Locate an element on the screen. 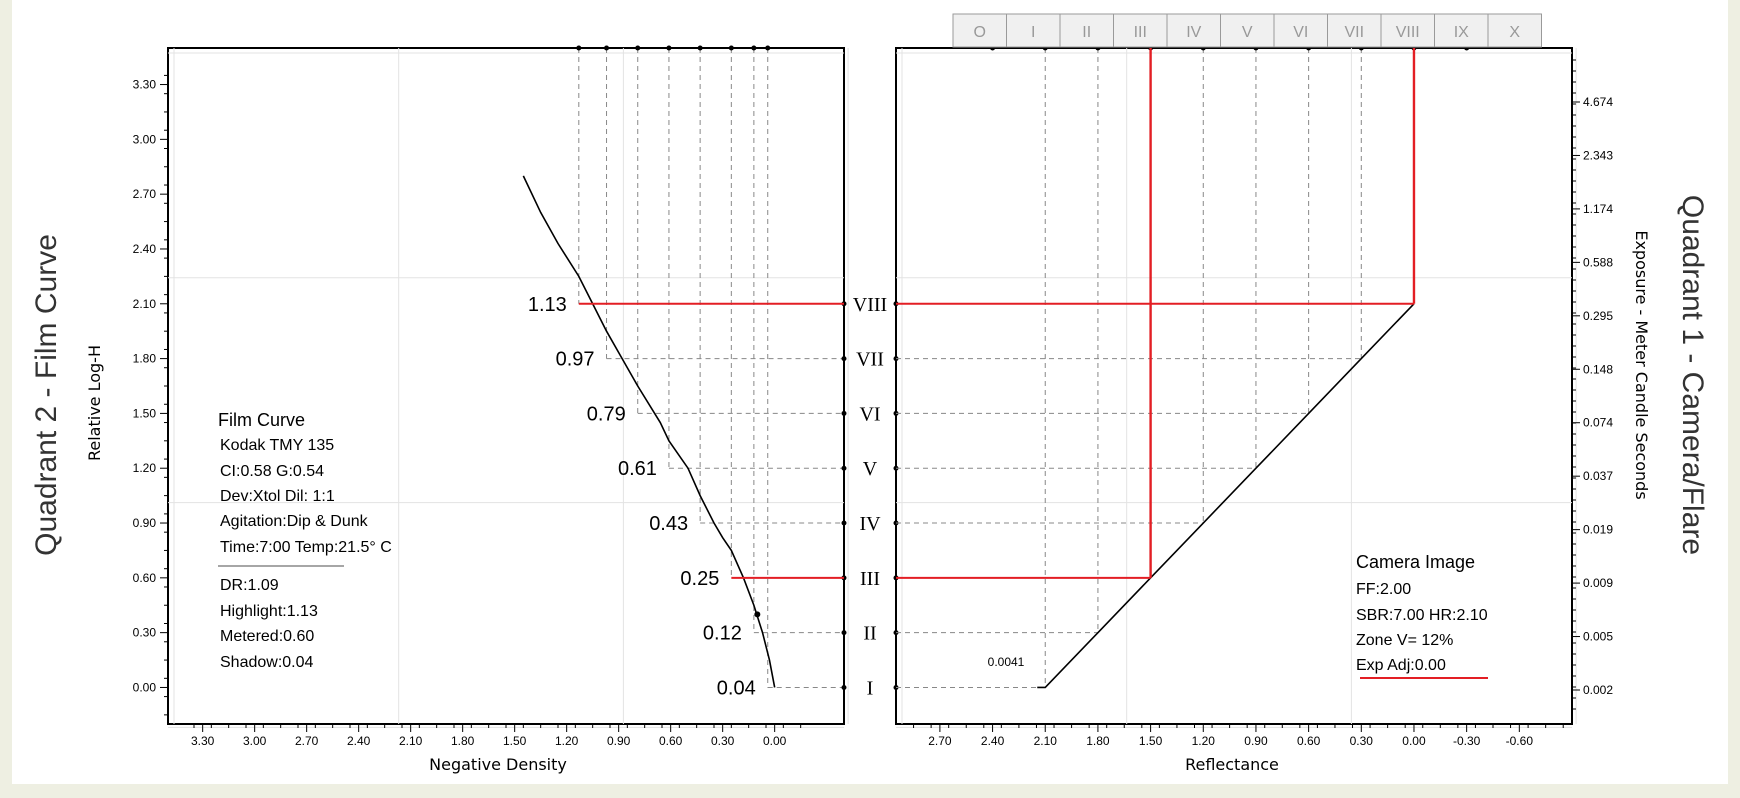  film-info-metered: Metered:0.60 is located at coordinates (267, 636).